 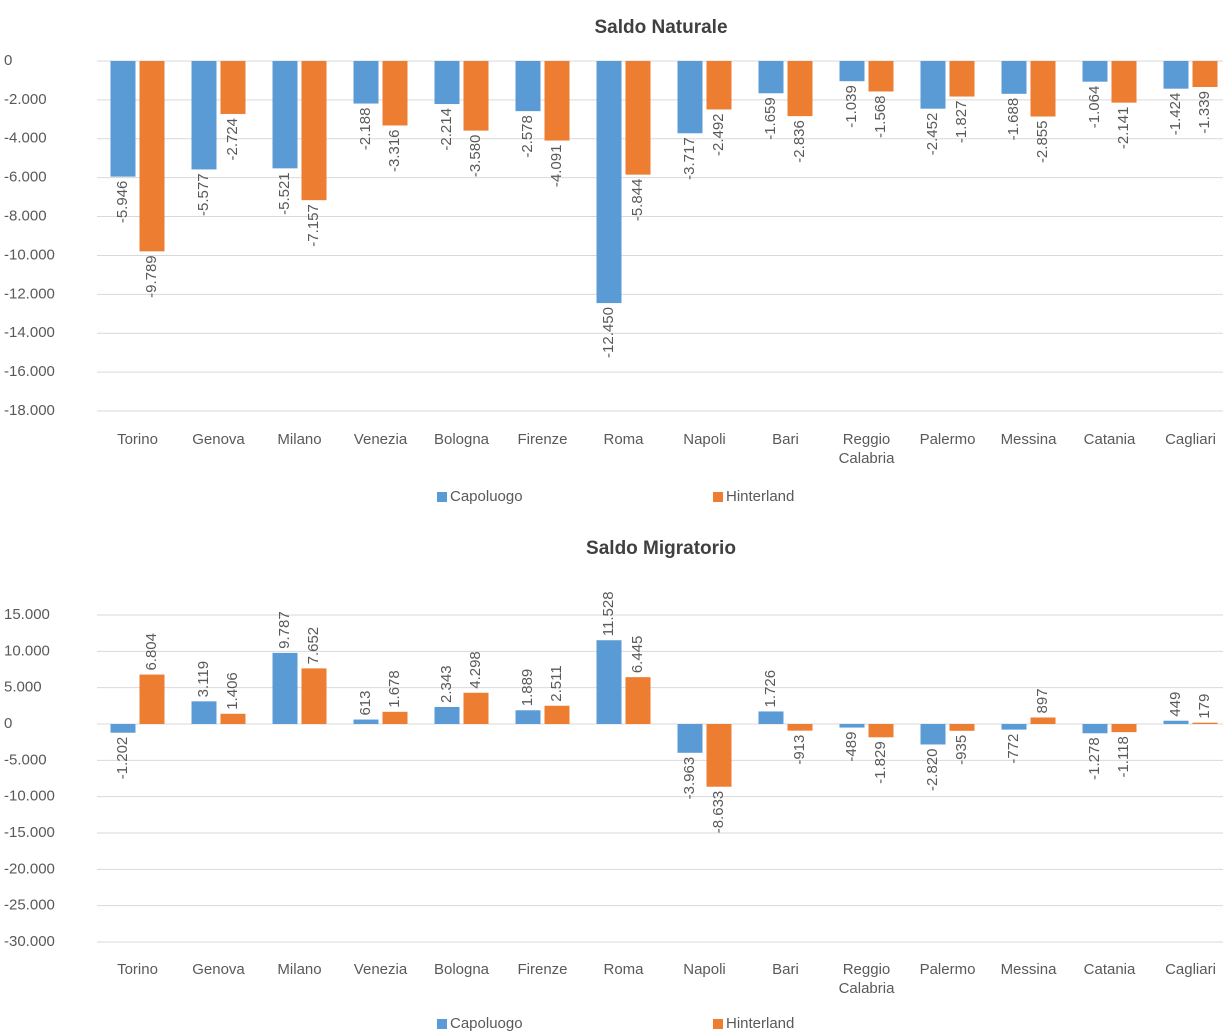 What do you see at coordinates (442, 497) in the screenshot?
I see `legend-swatch` at bounding box center [442, 497].